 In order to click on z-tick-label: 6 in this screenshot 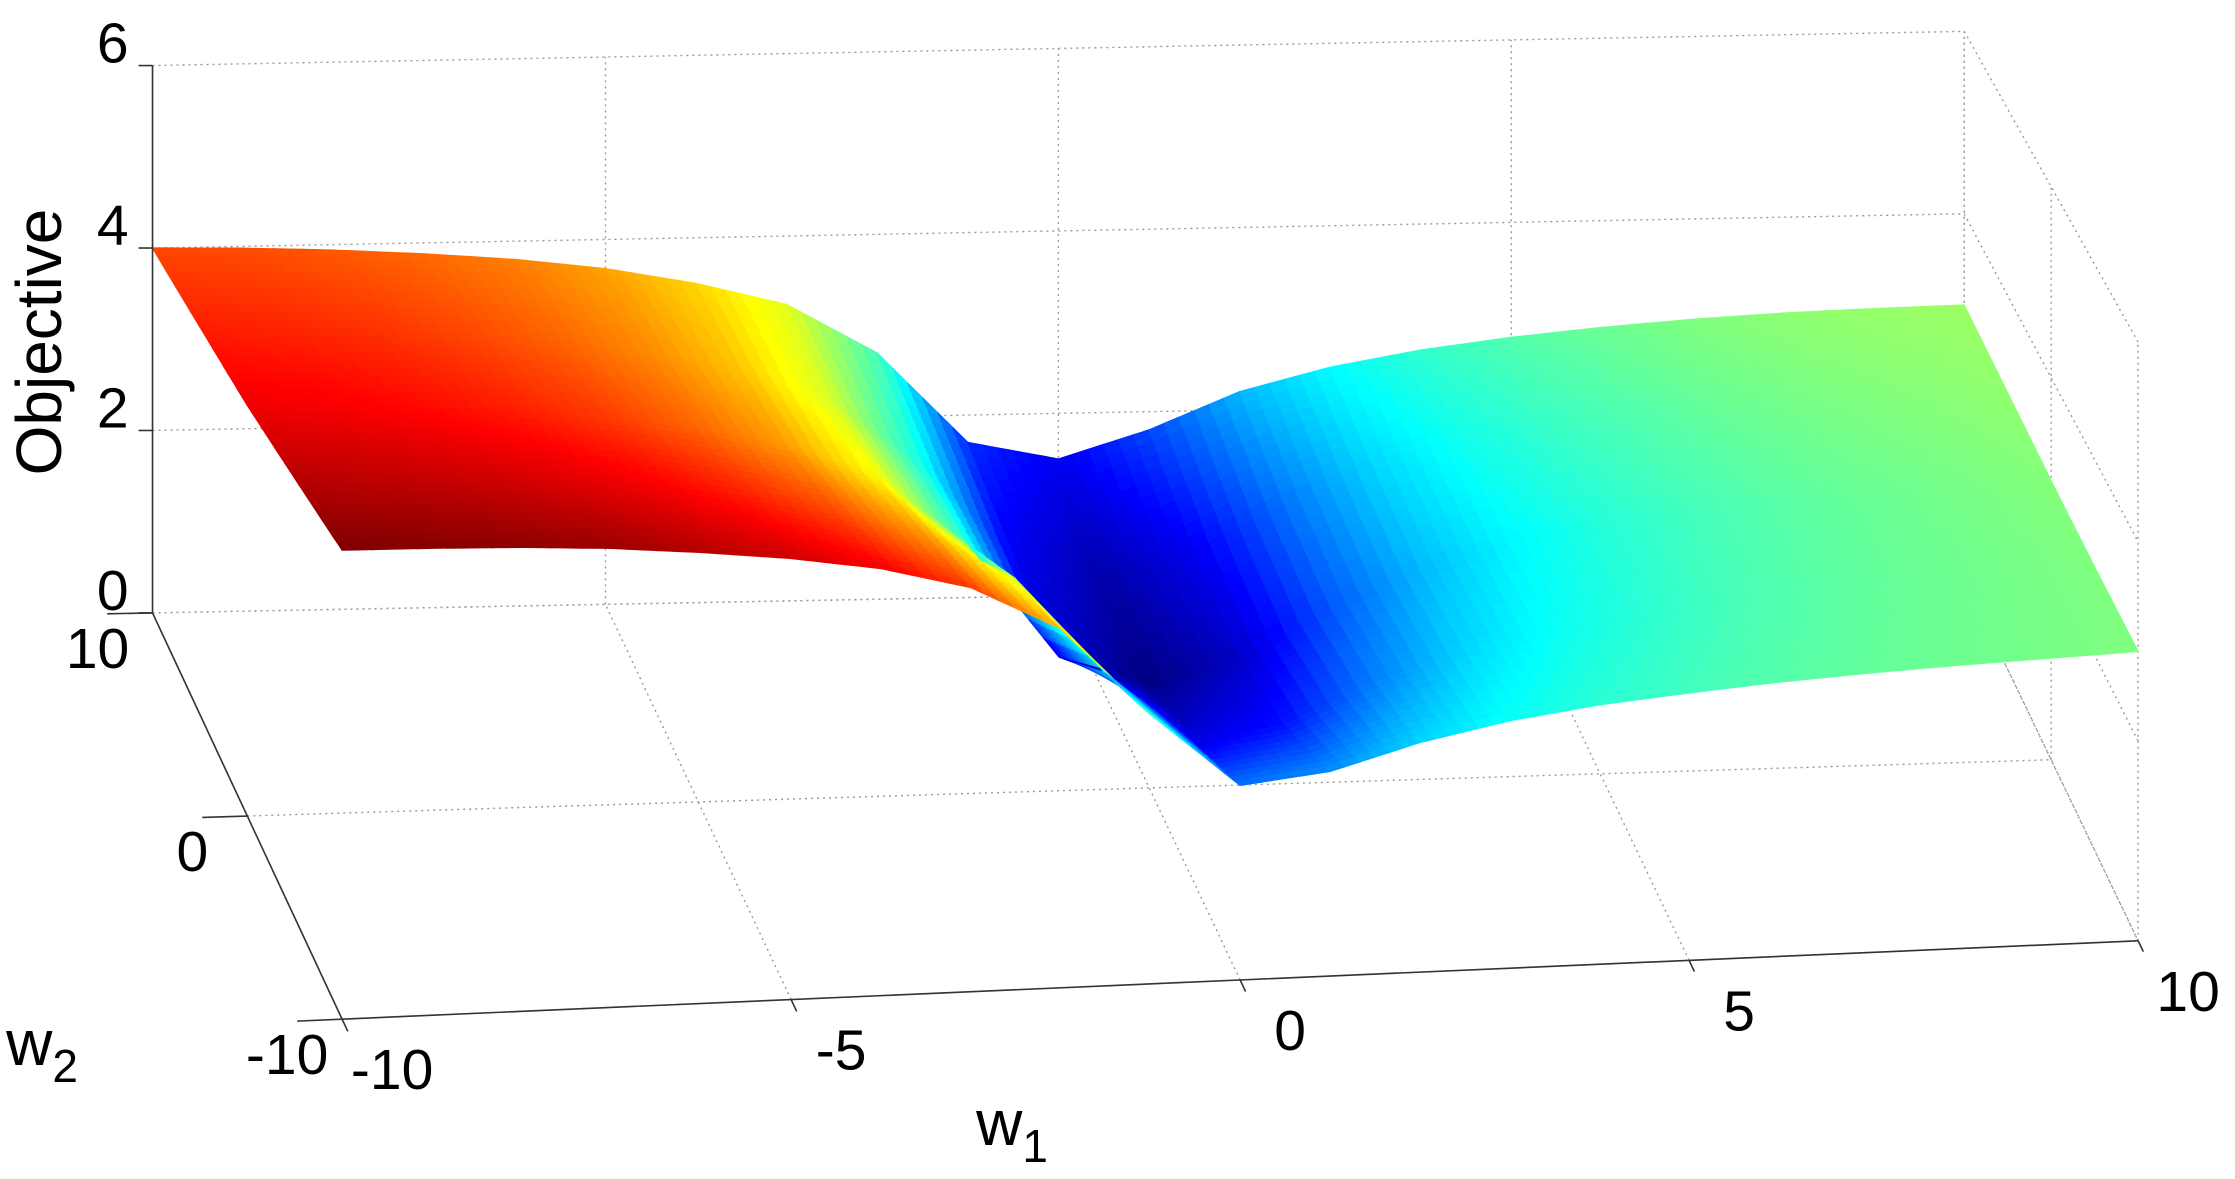, I will do `click(113, 44)`.